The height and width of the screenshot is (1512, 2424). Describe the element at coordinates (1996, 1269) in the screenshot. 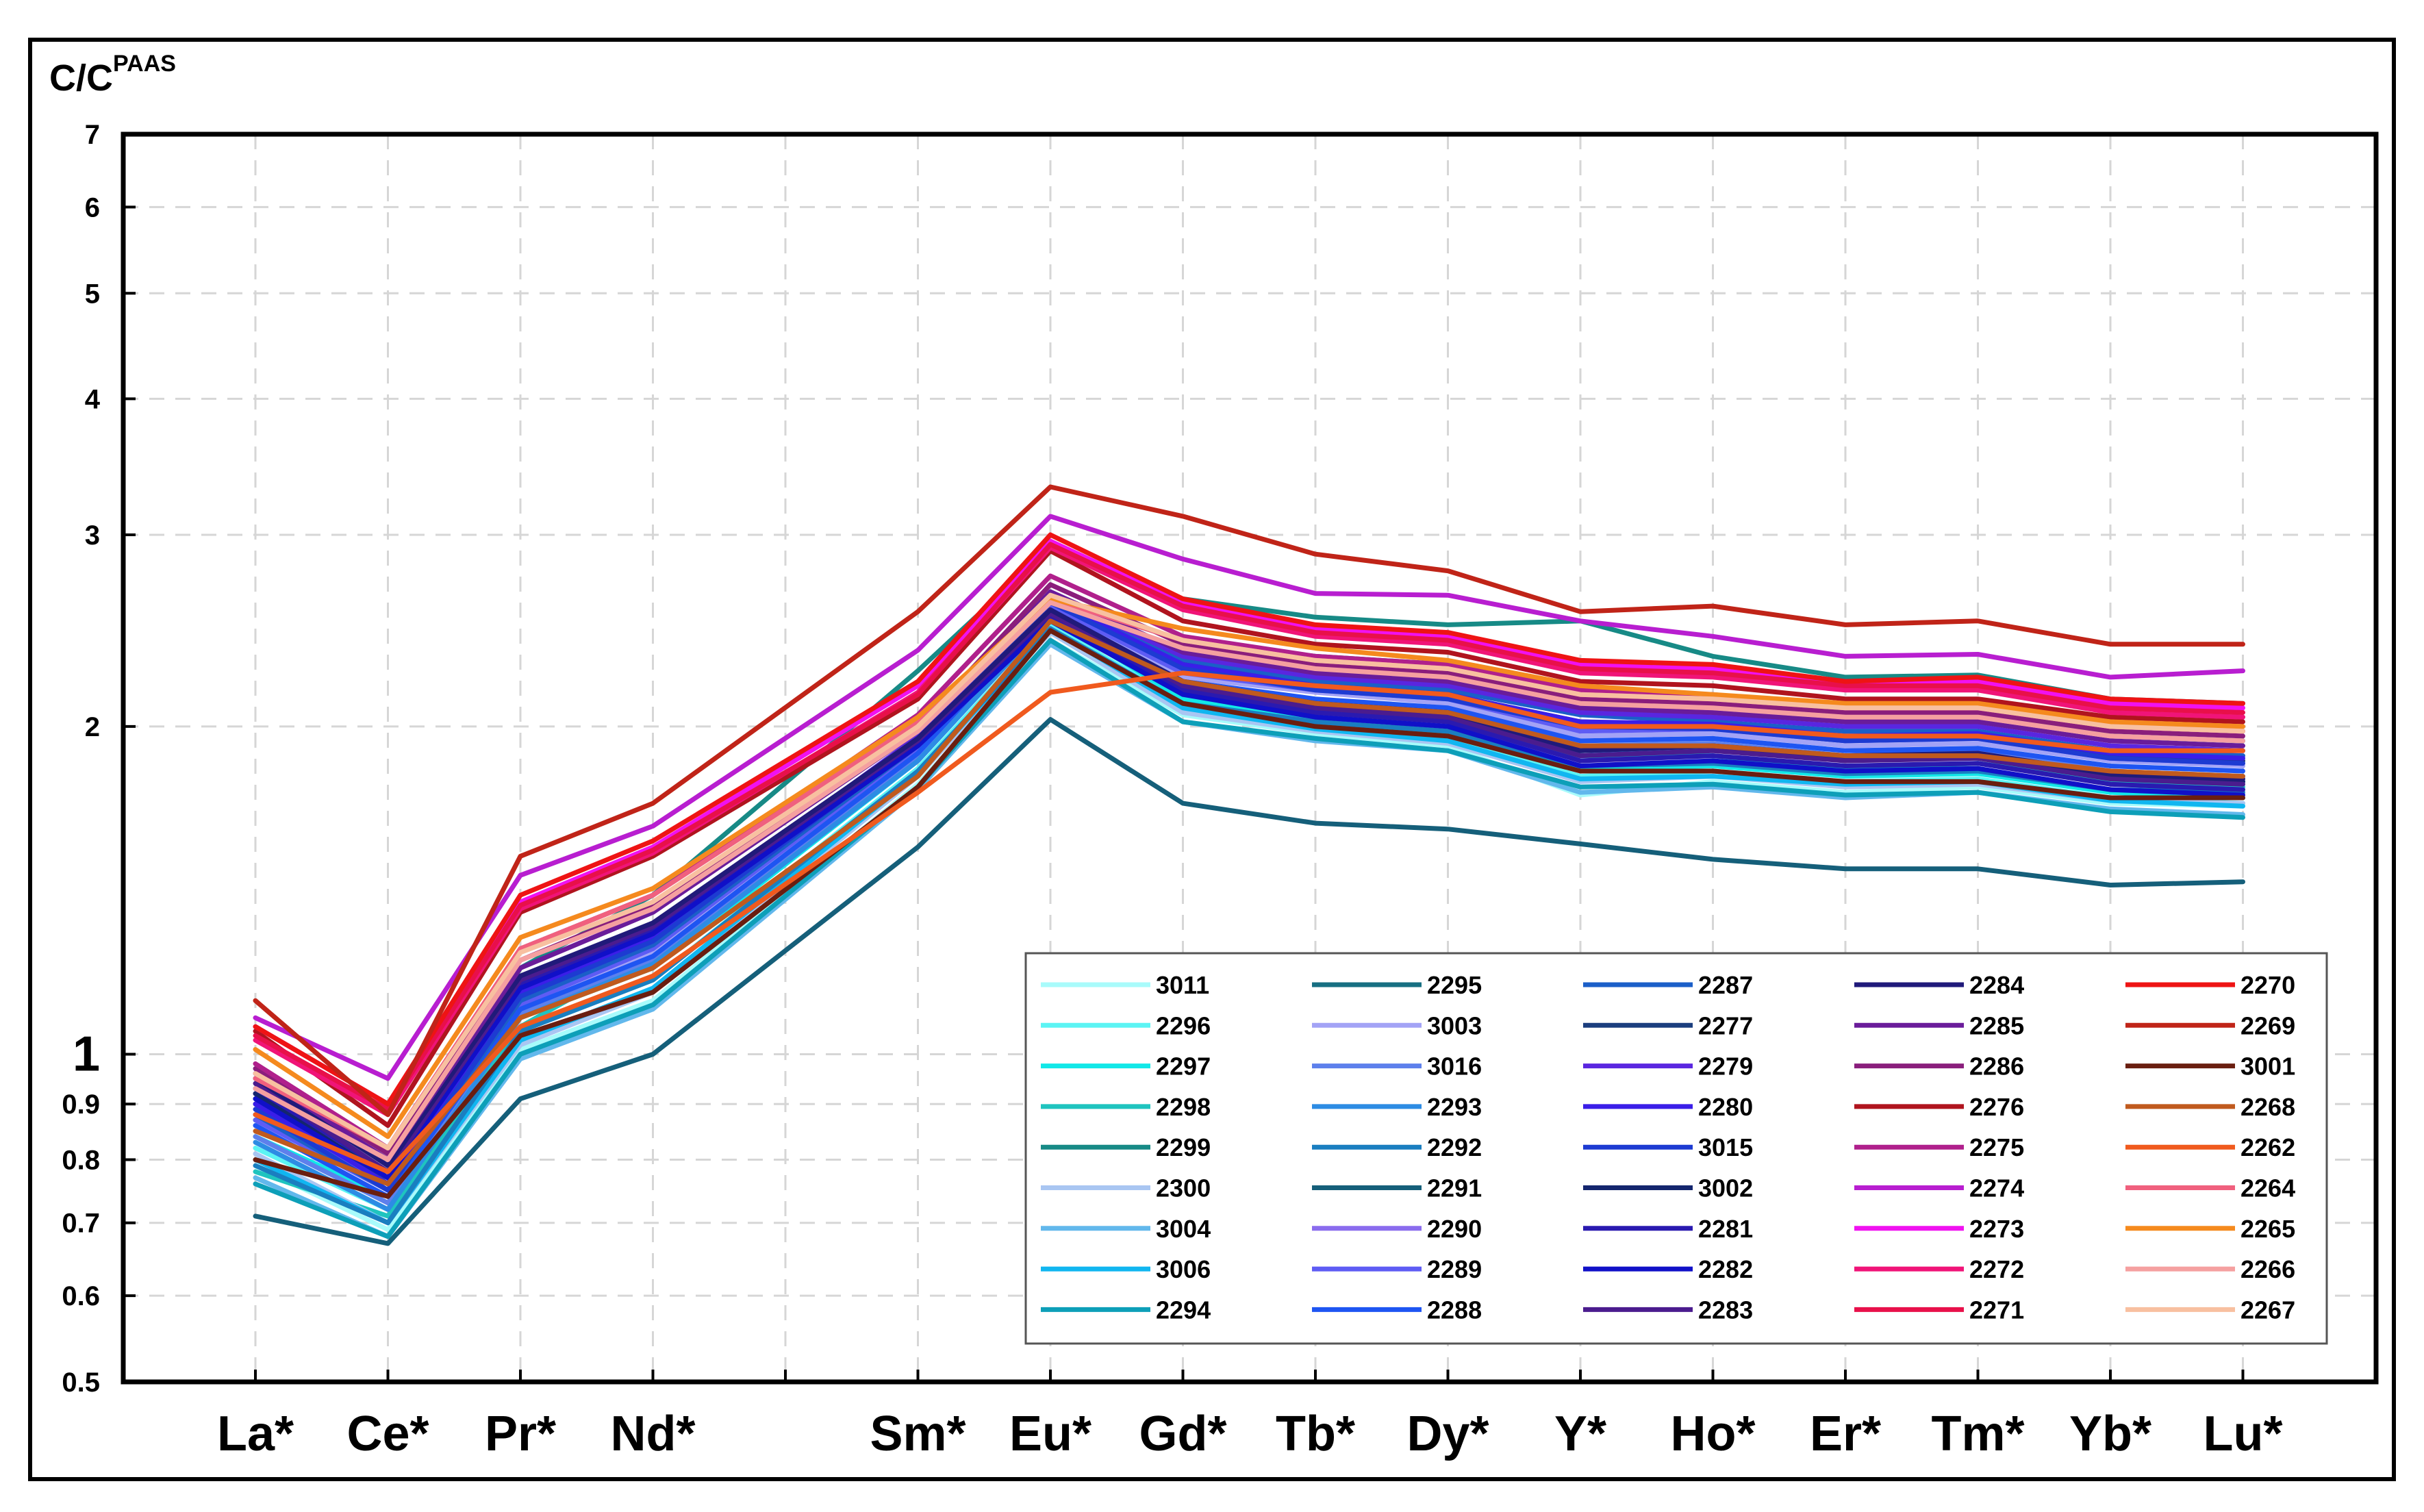

I see `legend-label: 2272` at that location.